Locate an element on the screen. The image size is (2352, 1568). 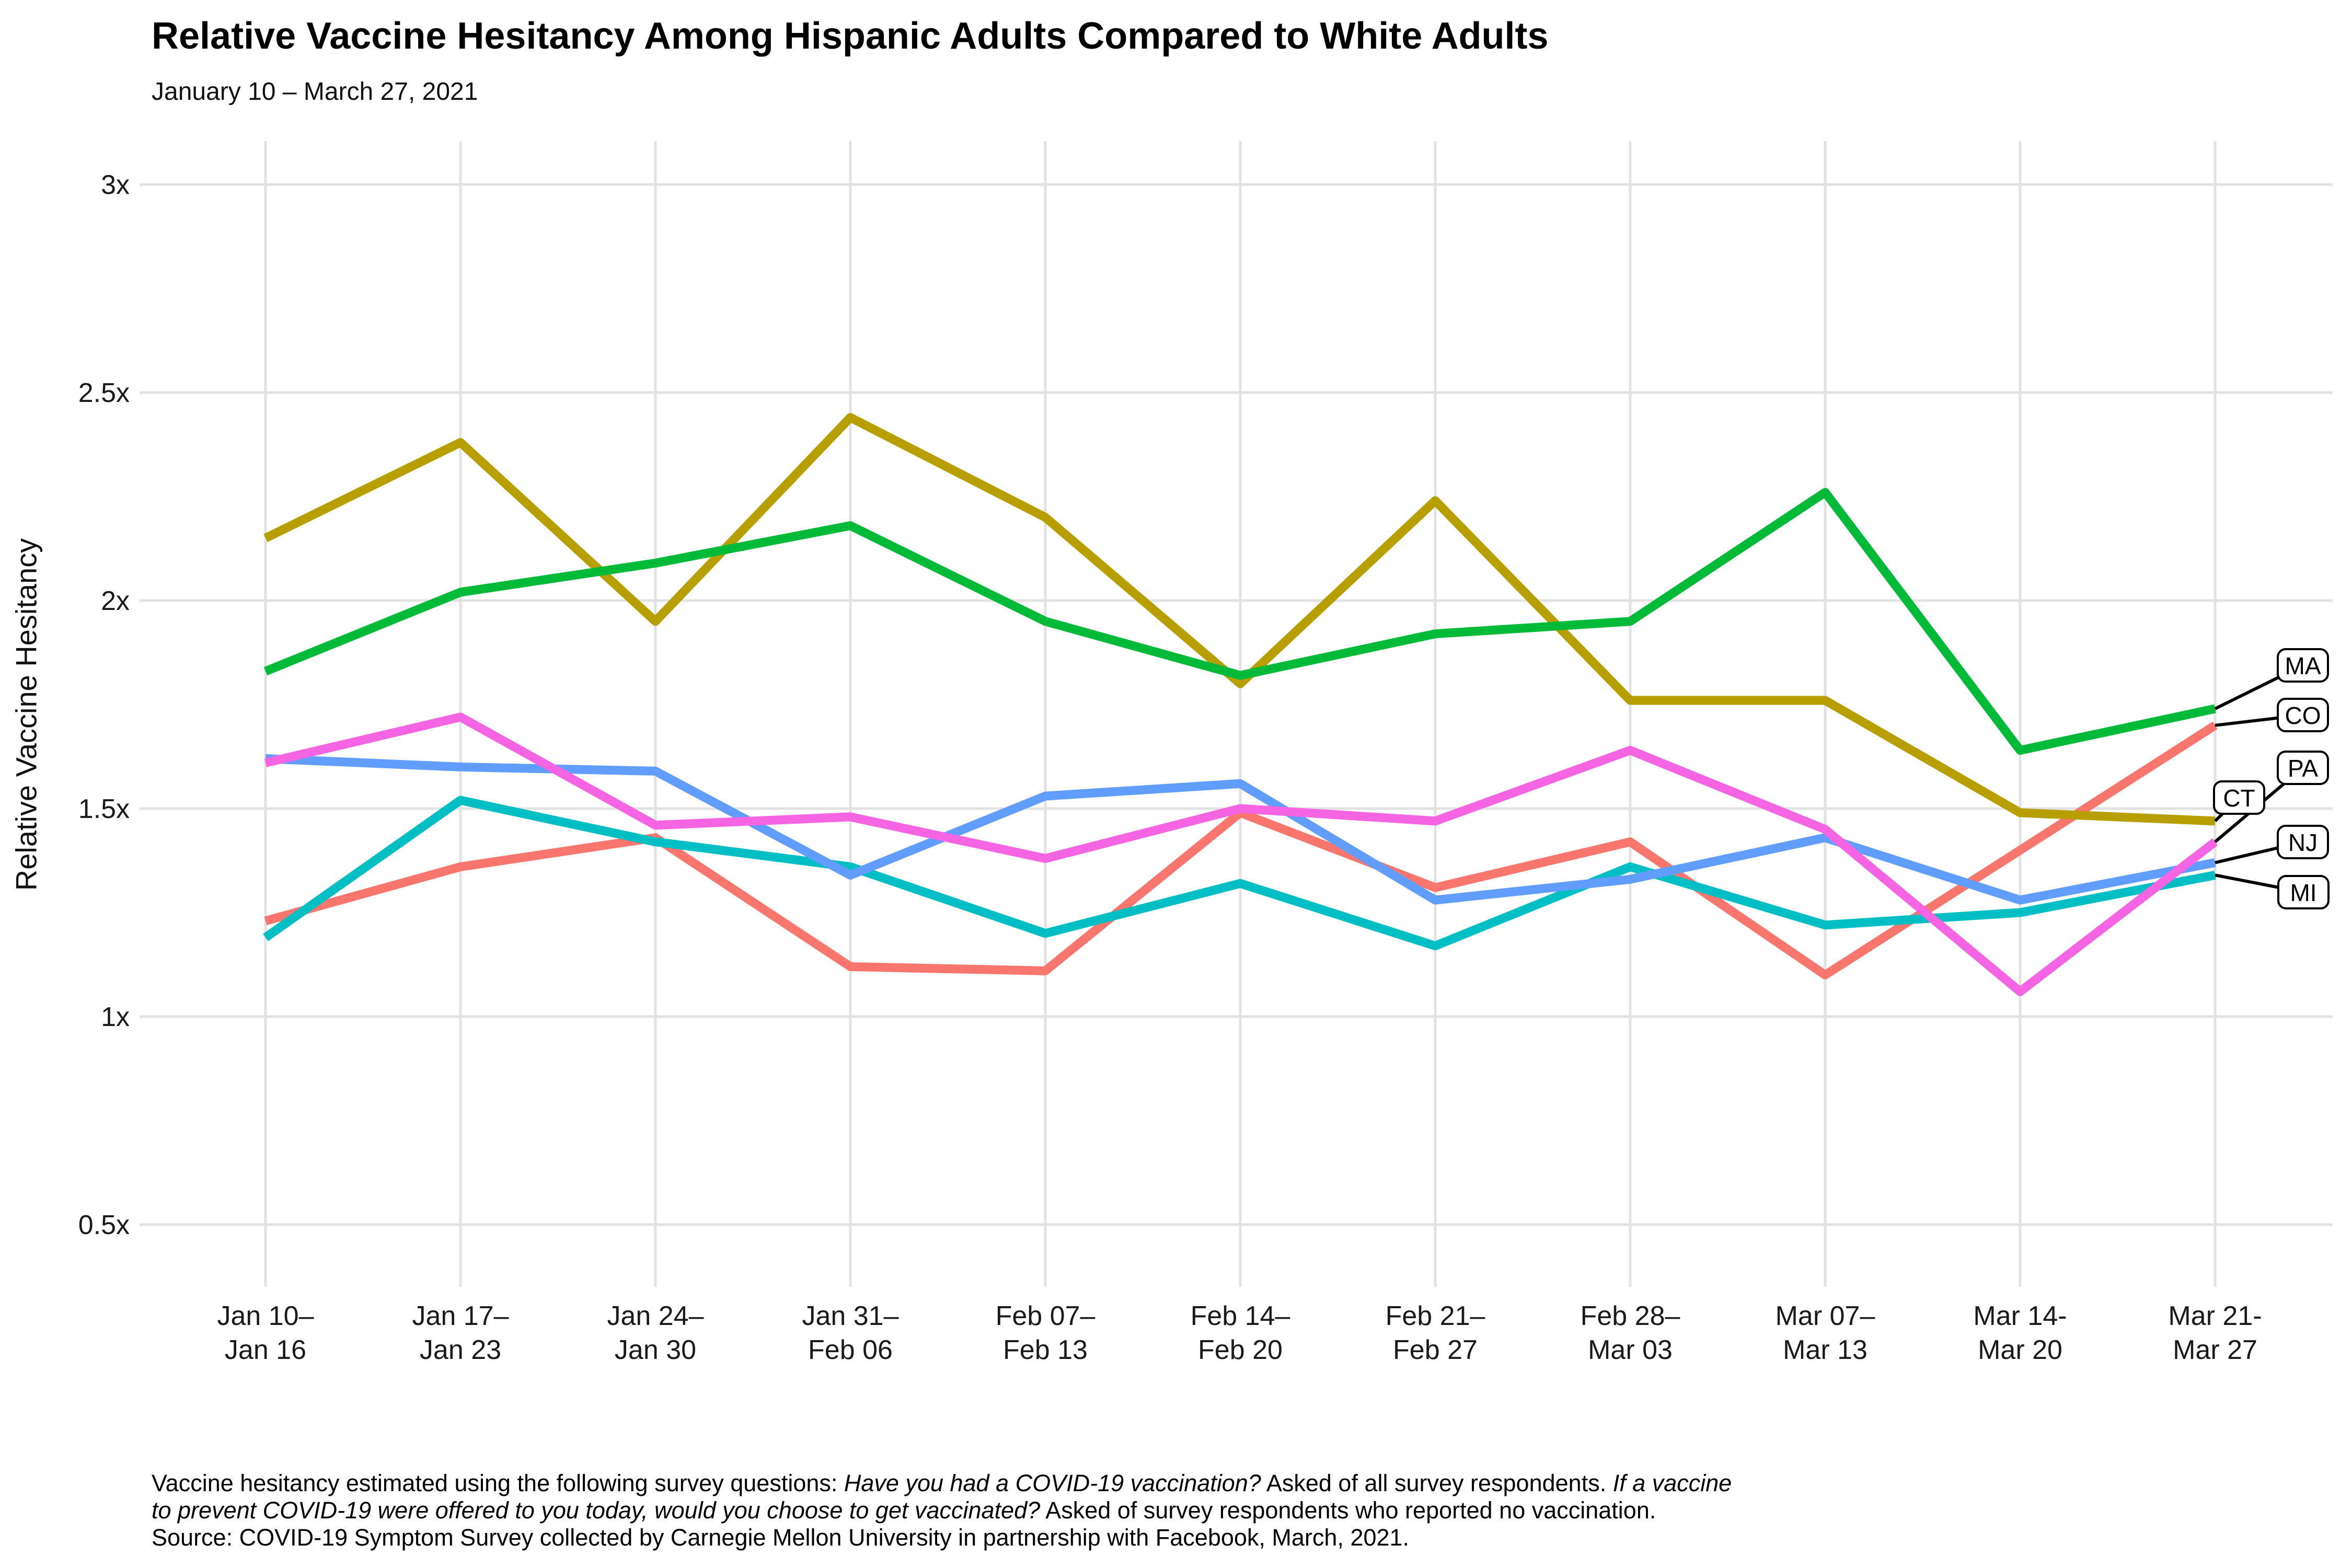
x-tick-label: Mar 21- is located at coordinates (2215, 1316).